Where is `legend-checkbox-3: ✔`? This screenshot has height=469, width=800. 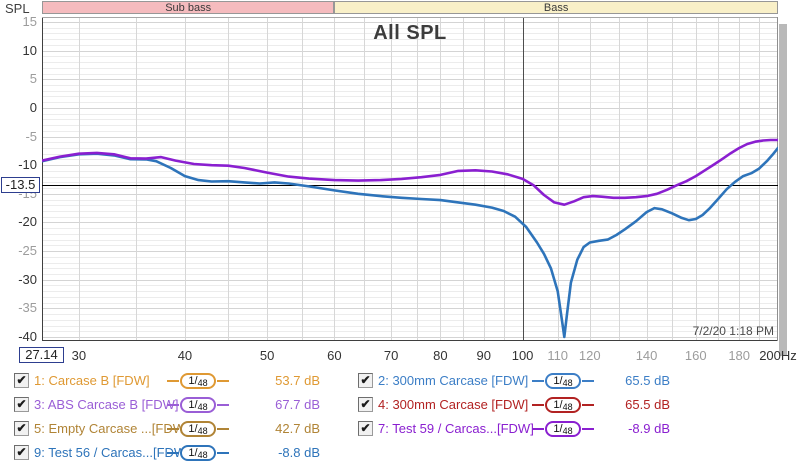
legend-checkbox-3: ✔ is located at coordinates (21, 404).